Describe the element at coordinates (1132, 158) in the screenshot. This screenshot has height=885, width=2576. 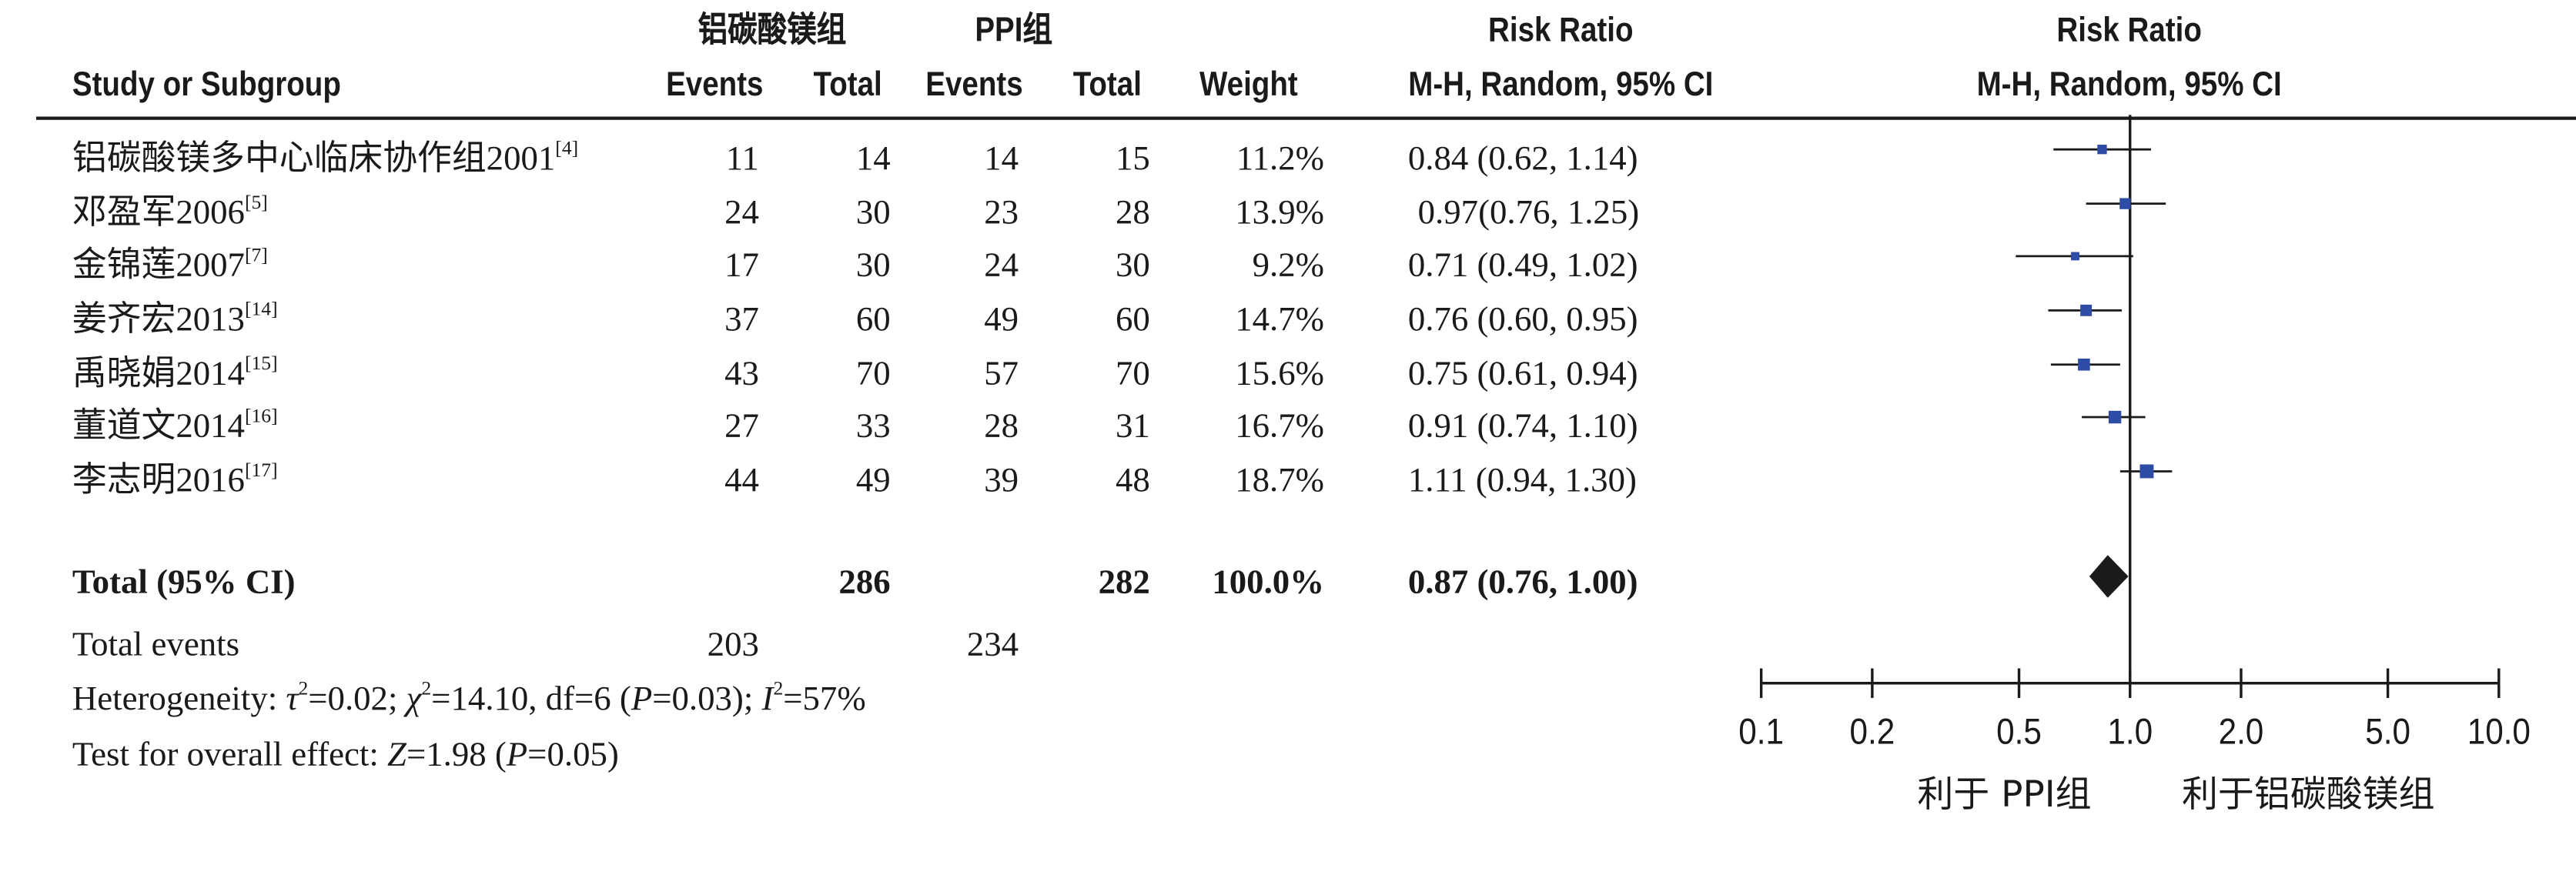
I see `total2-cell: 15` at that location.